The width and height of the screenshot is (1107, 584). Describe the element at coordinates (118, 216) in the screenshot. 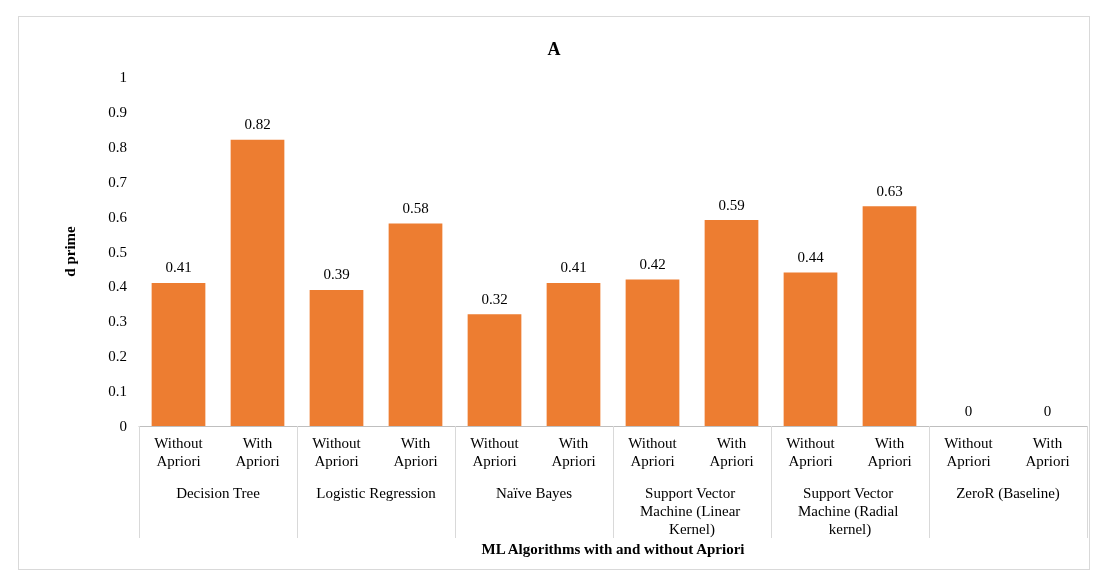

I see `y-tick-label: 0.6` at that location.